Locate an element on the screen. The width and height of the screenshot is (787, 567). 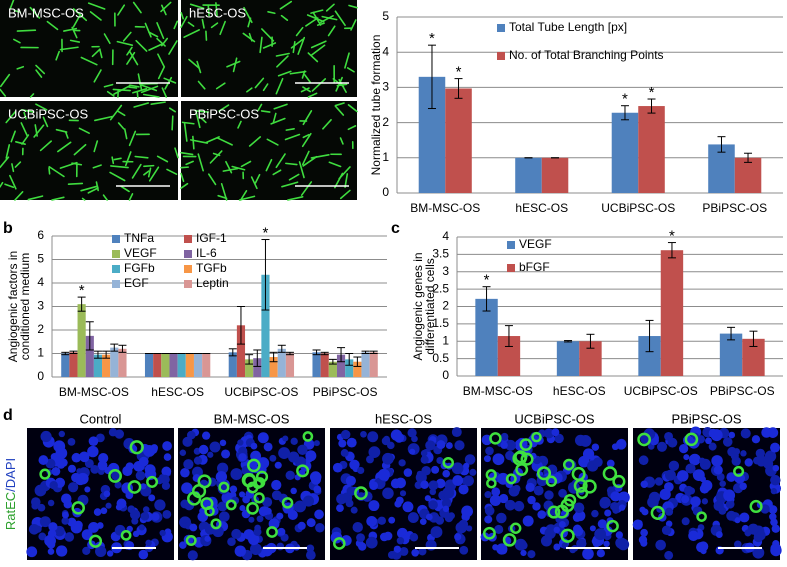
x-tick-label: UCBiPSC-OS is located at coordinates (661, 391).